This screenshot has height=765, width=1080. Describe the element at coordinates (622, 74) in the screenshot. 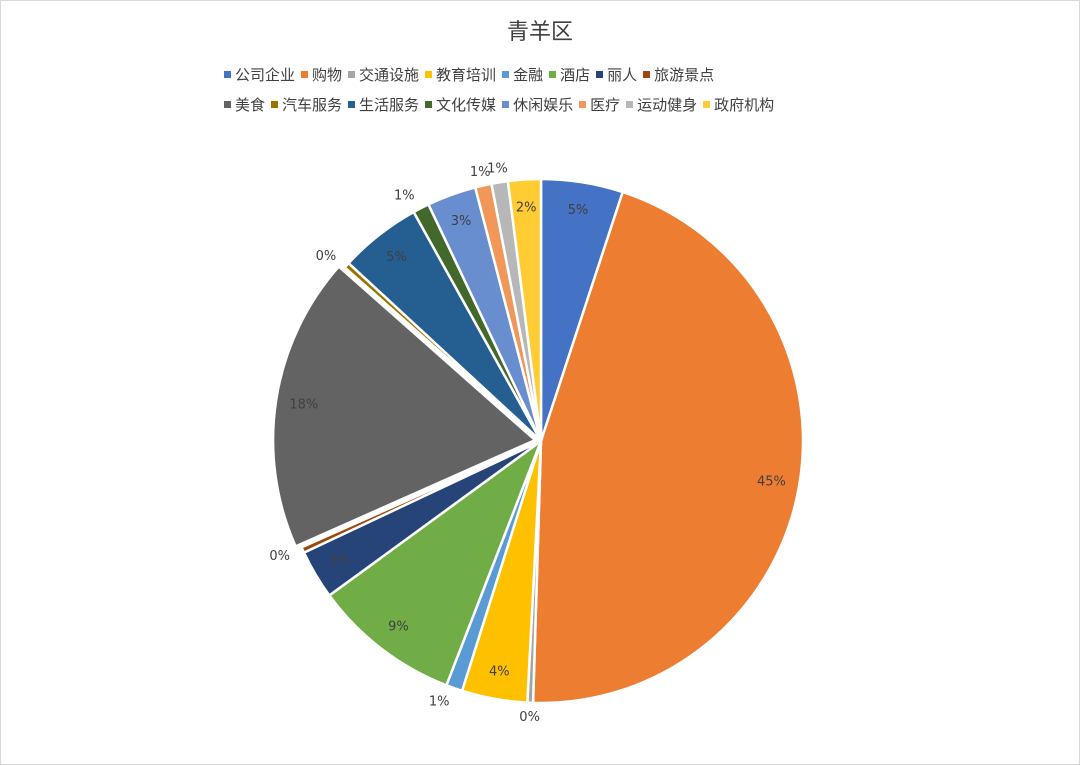

I see `legend-label: 丽人` at that location.